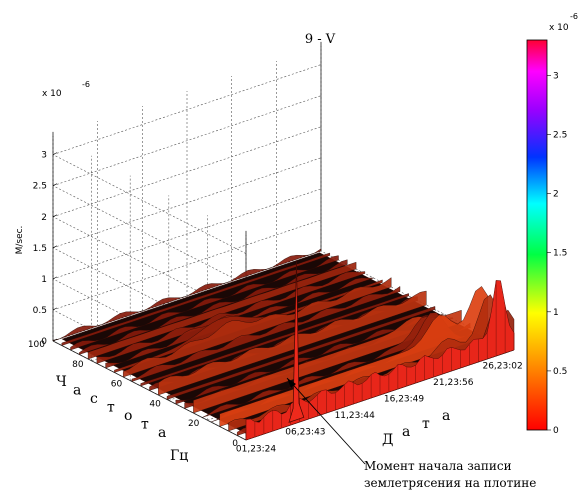 The width and height of the screenshot is (588, 491). What do you see at coordinates (453, 383) in the screenshot?
I see `date-tick-label: 21,23:56` at bounding box center [453, 383].